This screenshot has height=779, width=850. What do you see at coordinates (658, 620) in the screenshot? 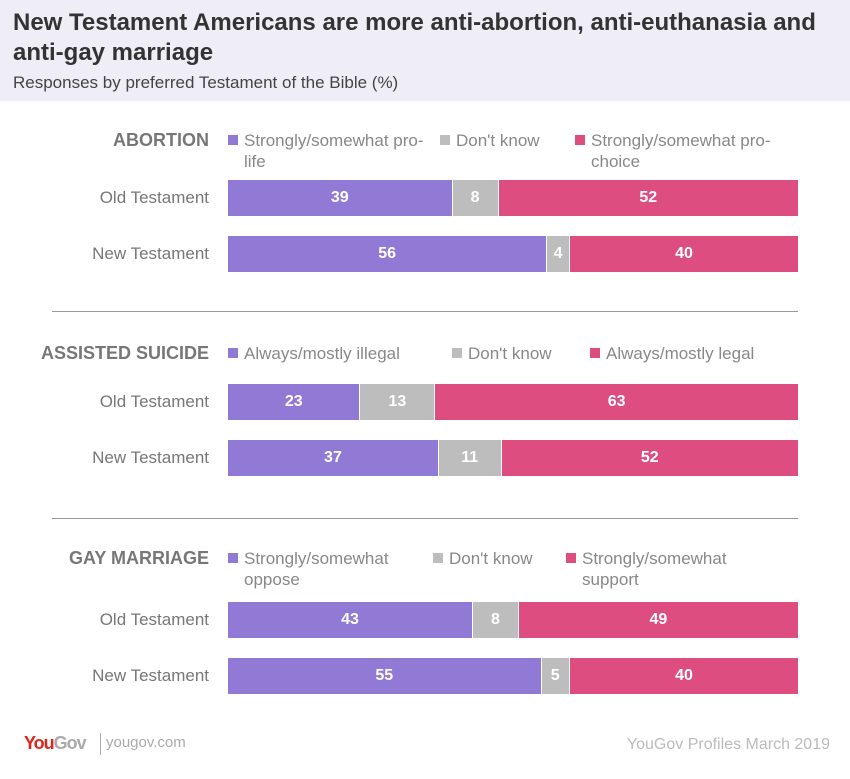
I see `bar-segment: 49` at bounding box center [658, 620].